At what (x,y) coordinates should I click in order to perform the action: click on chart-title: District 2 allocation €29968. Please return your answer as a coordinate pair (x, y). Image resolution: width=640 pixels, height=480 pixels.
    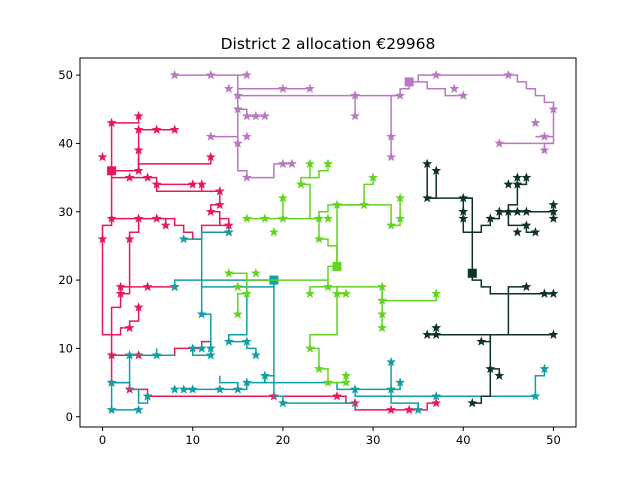
    Looking at the image, I should click on (328, 44).